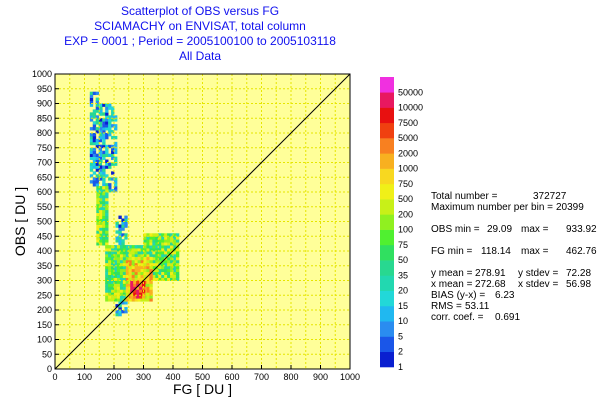 This screenshot has width=603, height=403. What do you see at coordinates (408, 153) in the screenshot?
I see `colorbar-label: 2000` at bounding box center [408, 153].